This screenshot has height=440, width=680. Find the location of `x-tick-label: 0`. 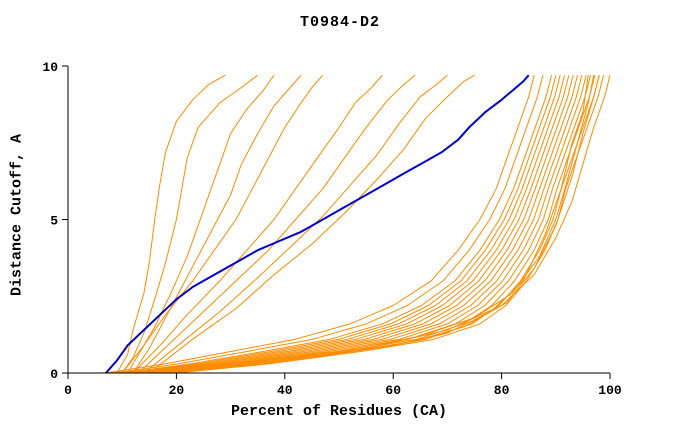

x-tick-label: 0 is located at coordinates (68, 390).